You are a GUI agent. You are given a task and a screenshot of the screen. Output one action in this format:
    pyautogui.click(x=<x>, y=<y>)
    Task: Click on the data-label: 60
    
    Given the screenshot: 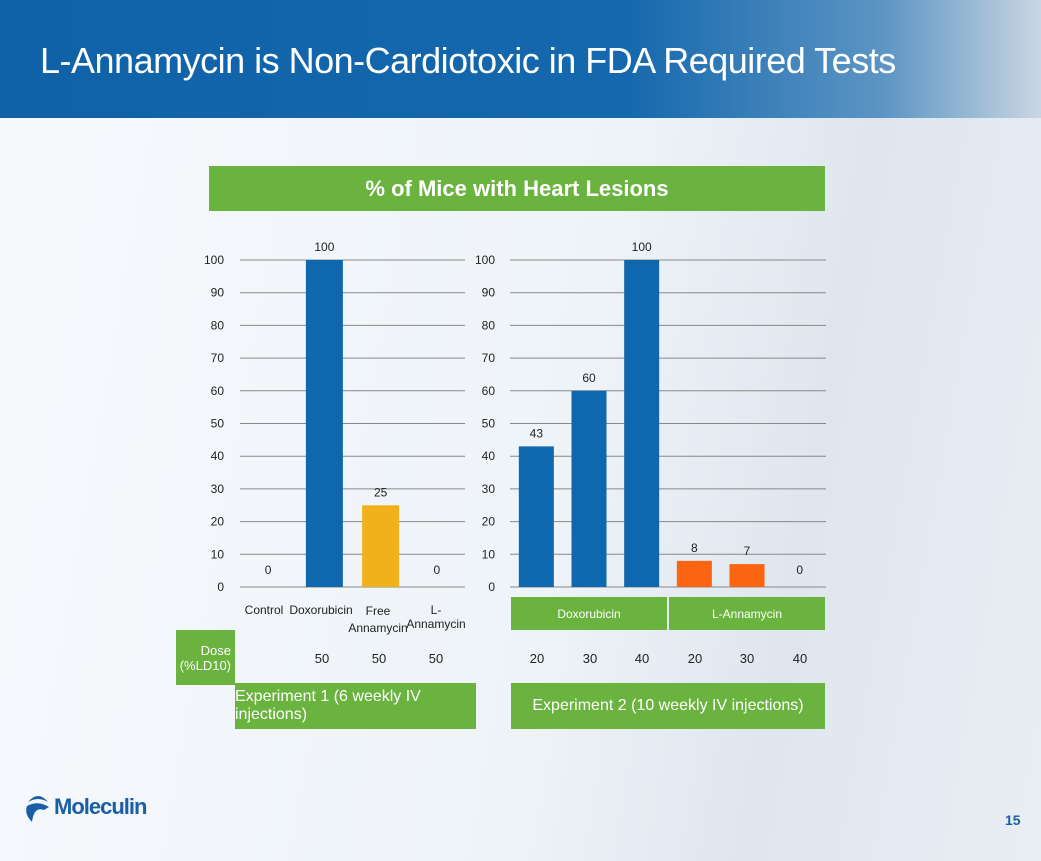 What is the action you would take?
    pyautogui.click(x=589, y=378)
    